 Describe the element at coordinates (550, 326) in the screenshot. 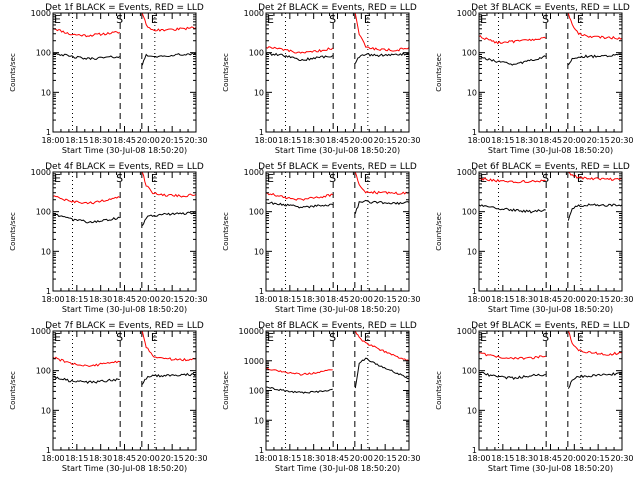

I see `chart-title: Det 9f BLACK = Events, RED = LLD` at that location.